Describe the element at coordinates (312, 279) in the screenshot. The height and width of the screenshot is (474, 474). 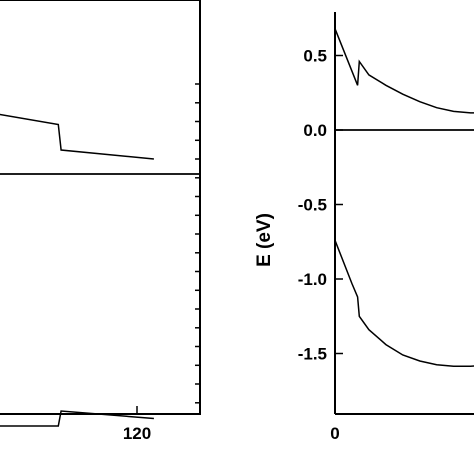
I see `y-tick-label: -1.0` at that location.